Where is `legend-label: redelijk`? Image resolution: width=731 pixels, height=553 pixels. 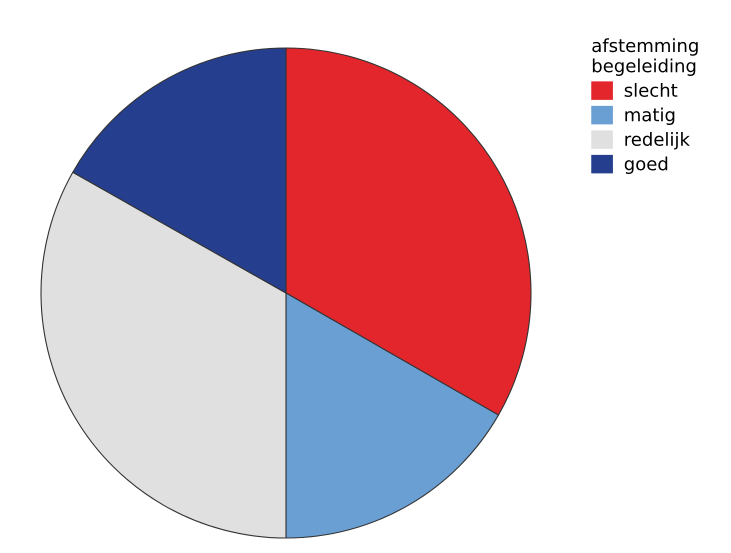
legend-label: redelijk is located at coordinates (657, 141).